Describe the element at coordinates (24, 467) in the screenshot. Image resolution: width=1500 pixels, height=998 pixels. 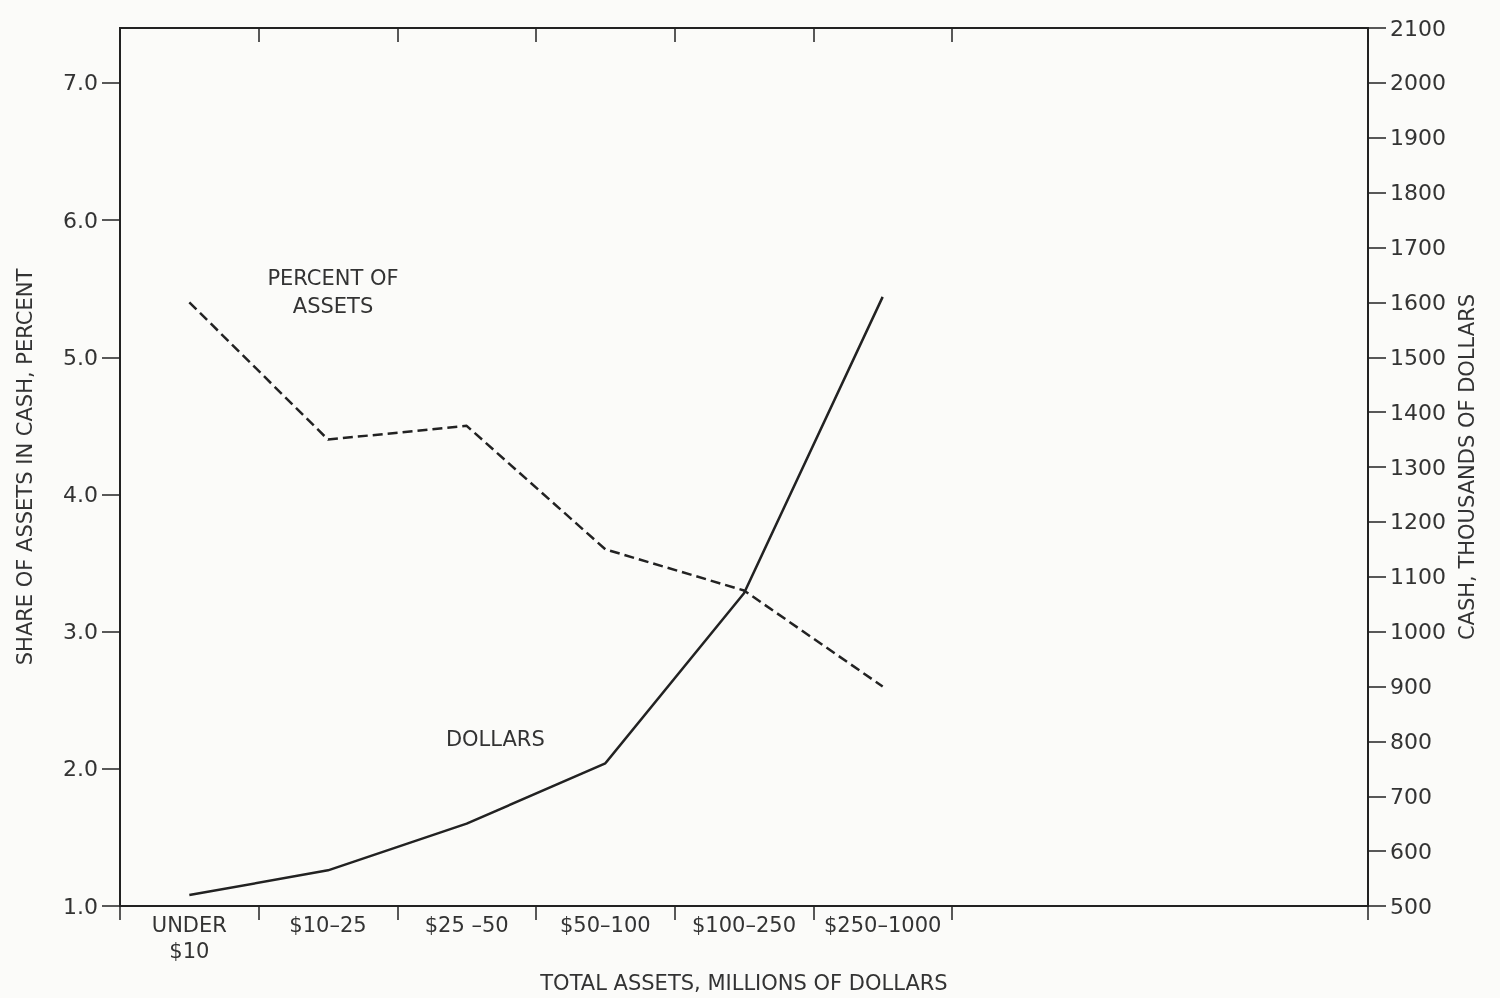
I see `y-axis-title: SHARE OF ASSETS IN CASH, PERCENT` at that location.